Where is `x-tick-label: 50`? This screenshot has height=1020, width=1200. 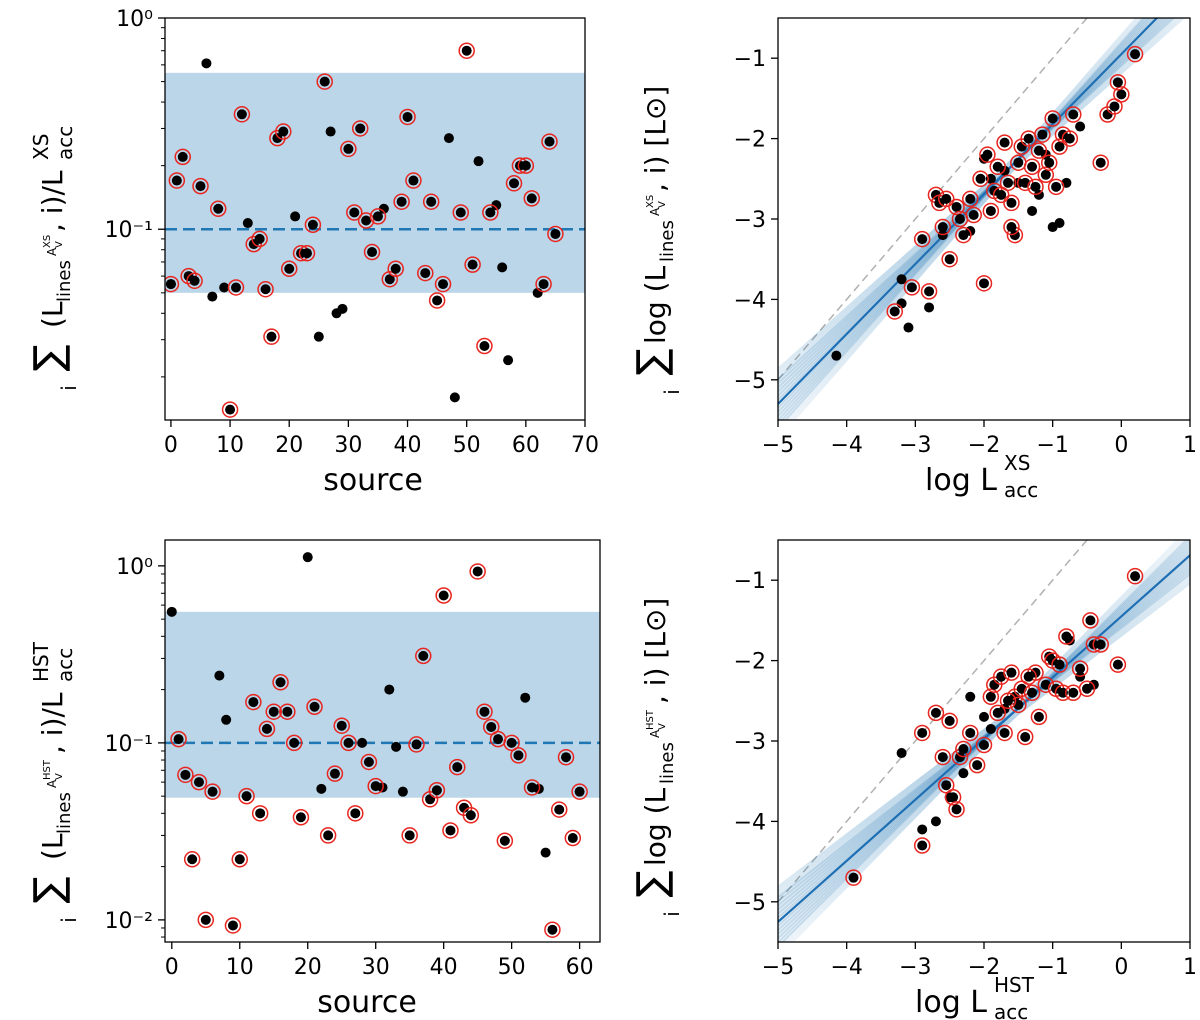
x-tick-label: 50 is located at coordinates (512, 967).